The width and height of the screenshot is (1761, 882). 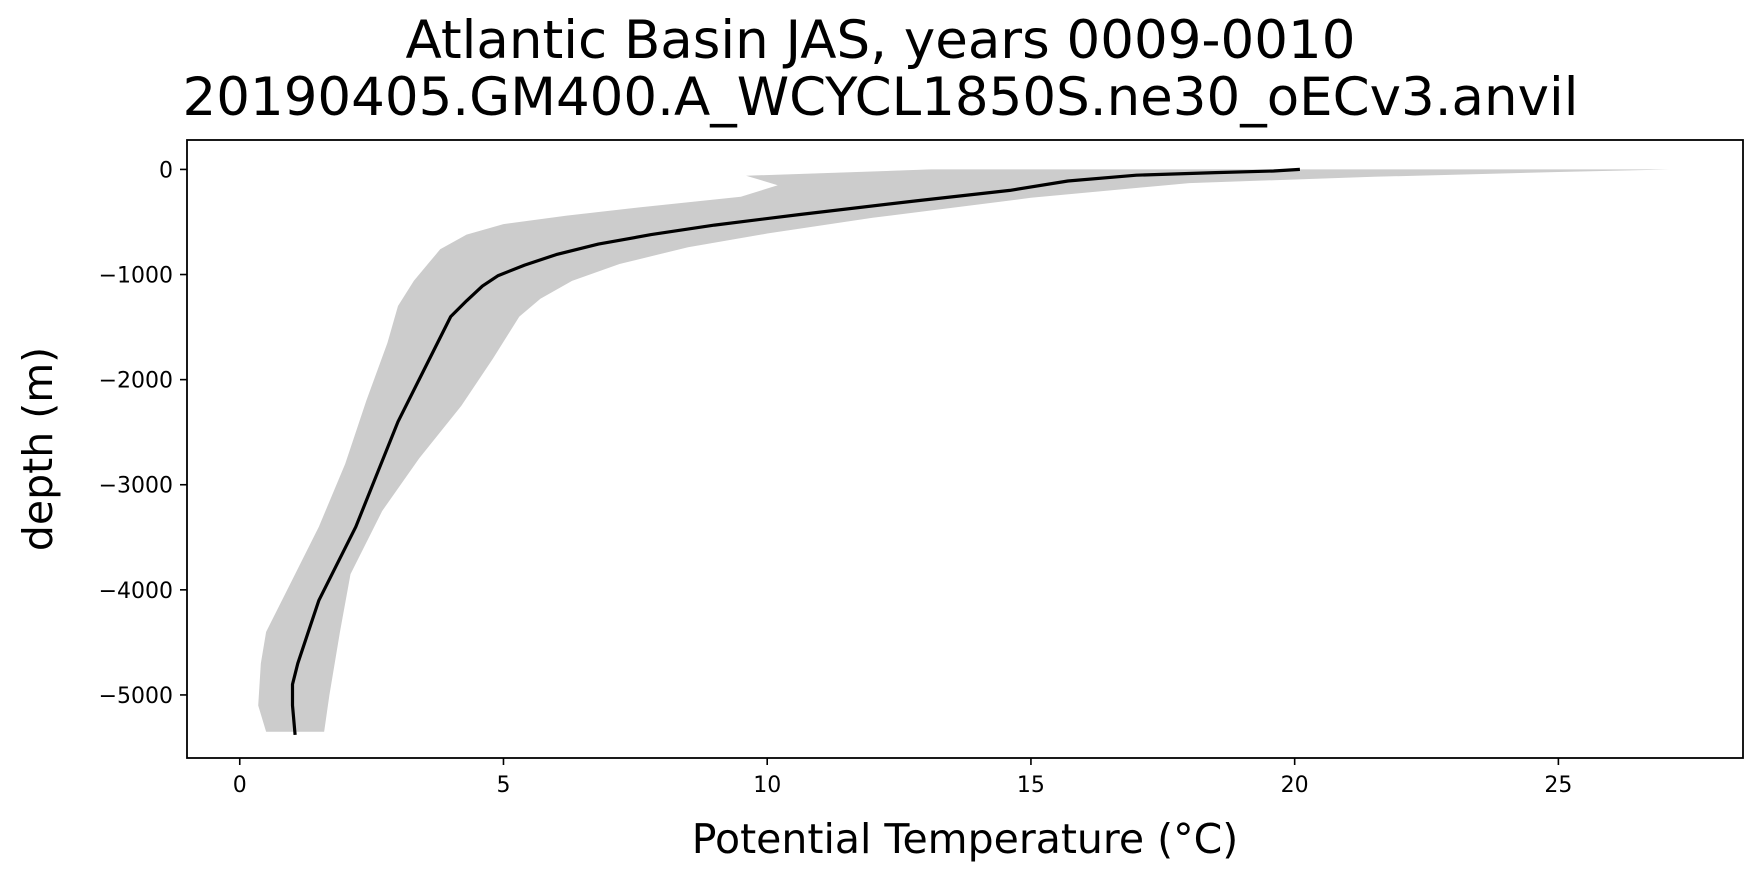 I want to click on x-tick-label: 10, so click(x=767, y=785).